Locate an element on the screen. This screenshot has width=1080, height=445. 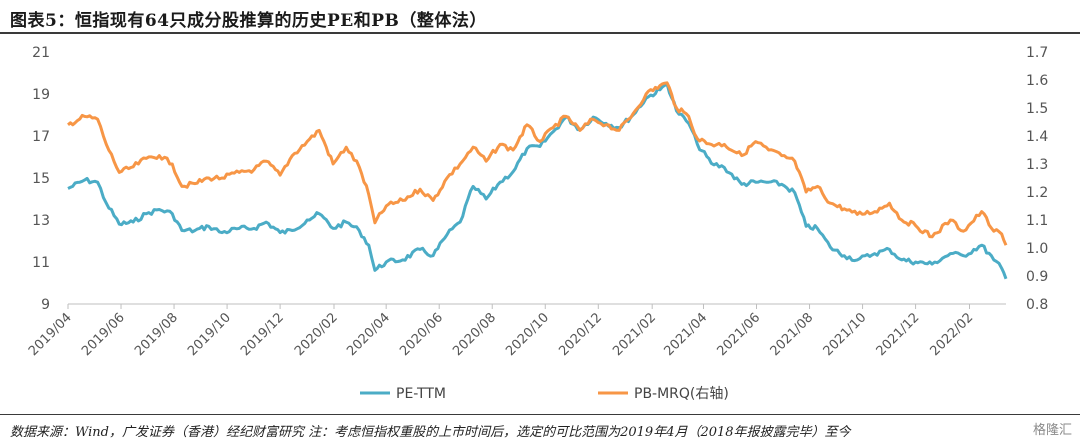
x-axis-tick-label: 2019/06 is located at coordinates (103, 334).